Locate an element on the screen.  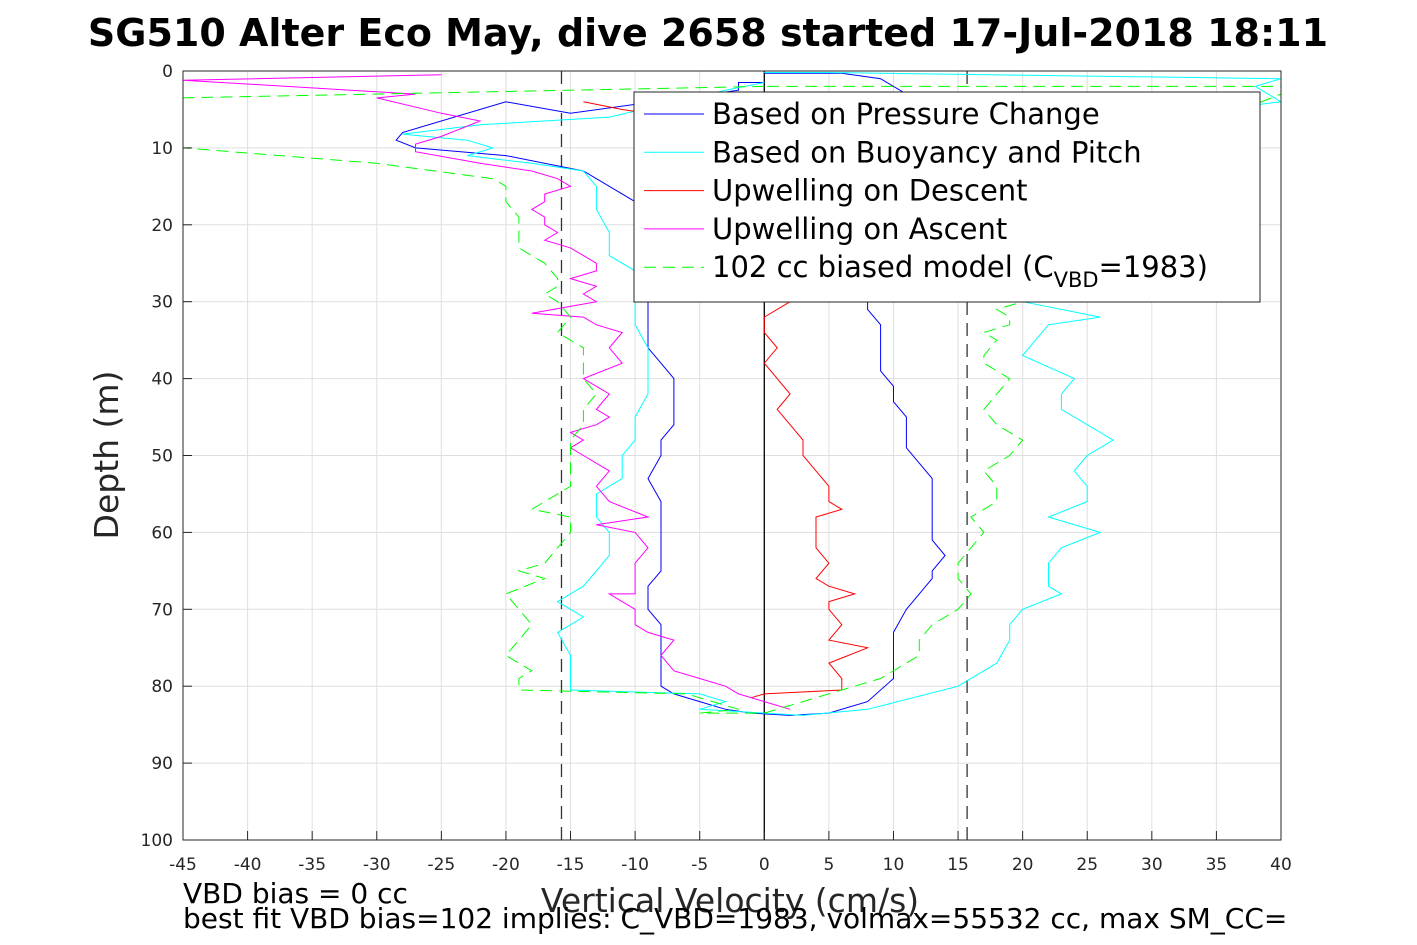
footer-line-1: VBD bias = 0 cc is located at coordinates (295, 893).